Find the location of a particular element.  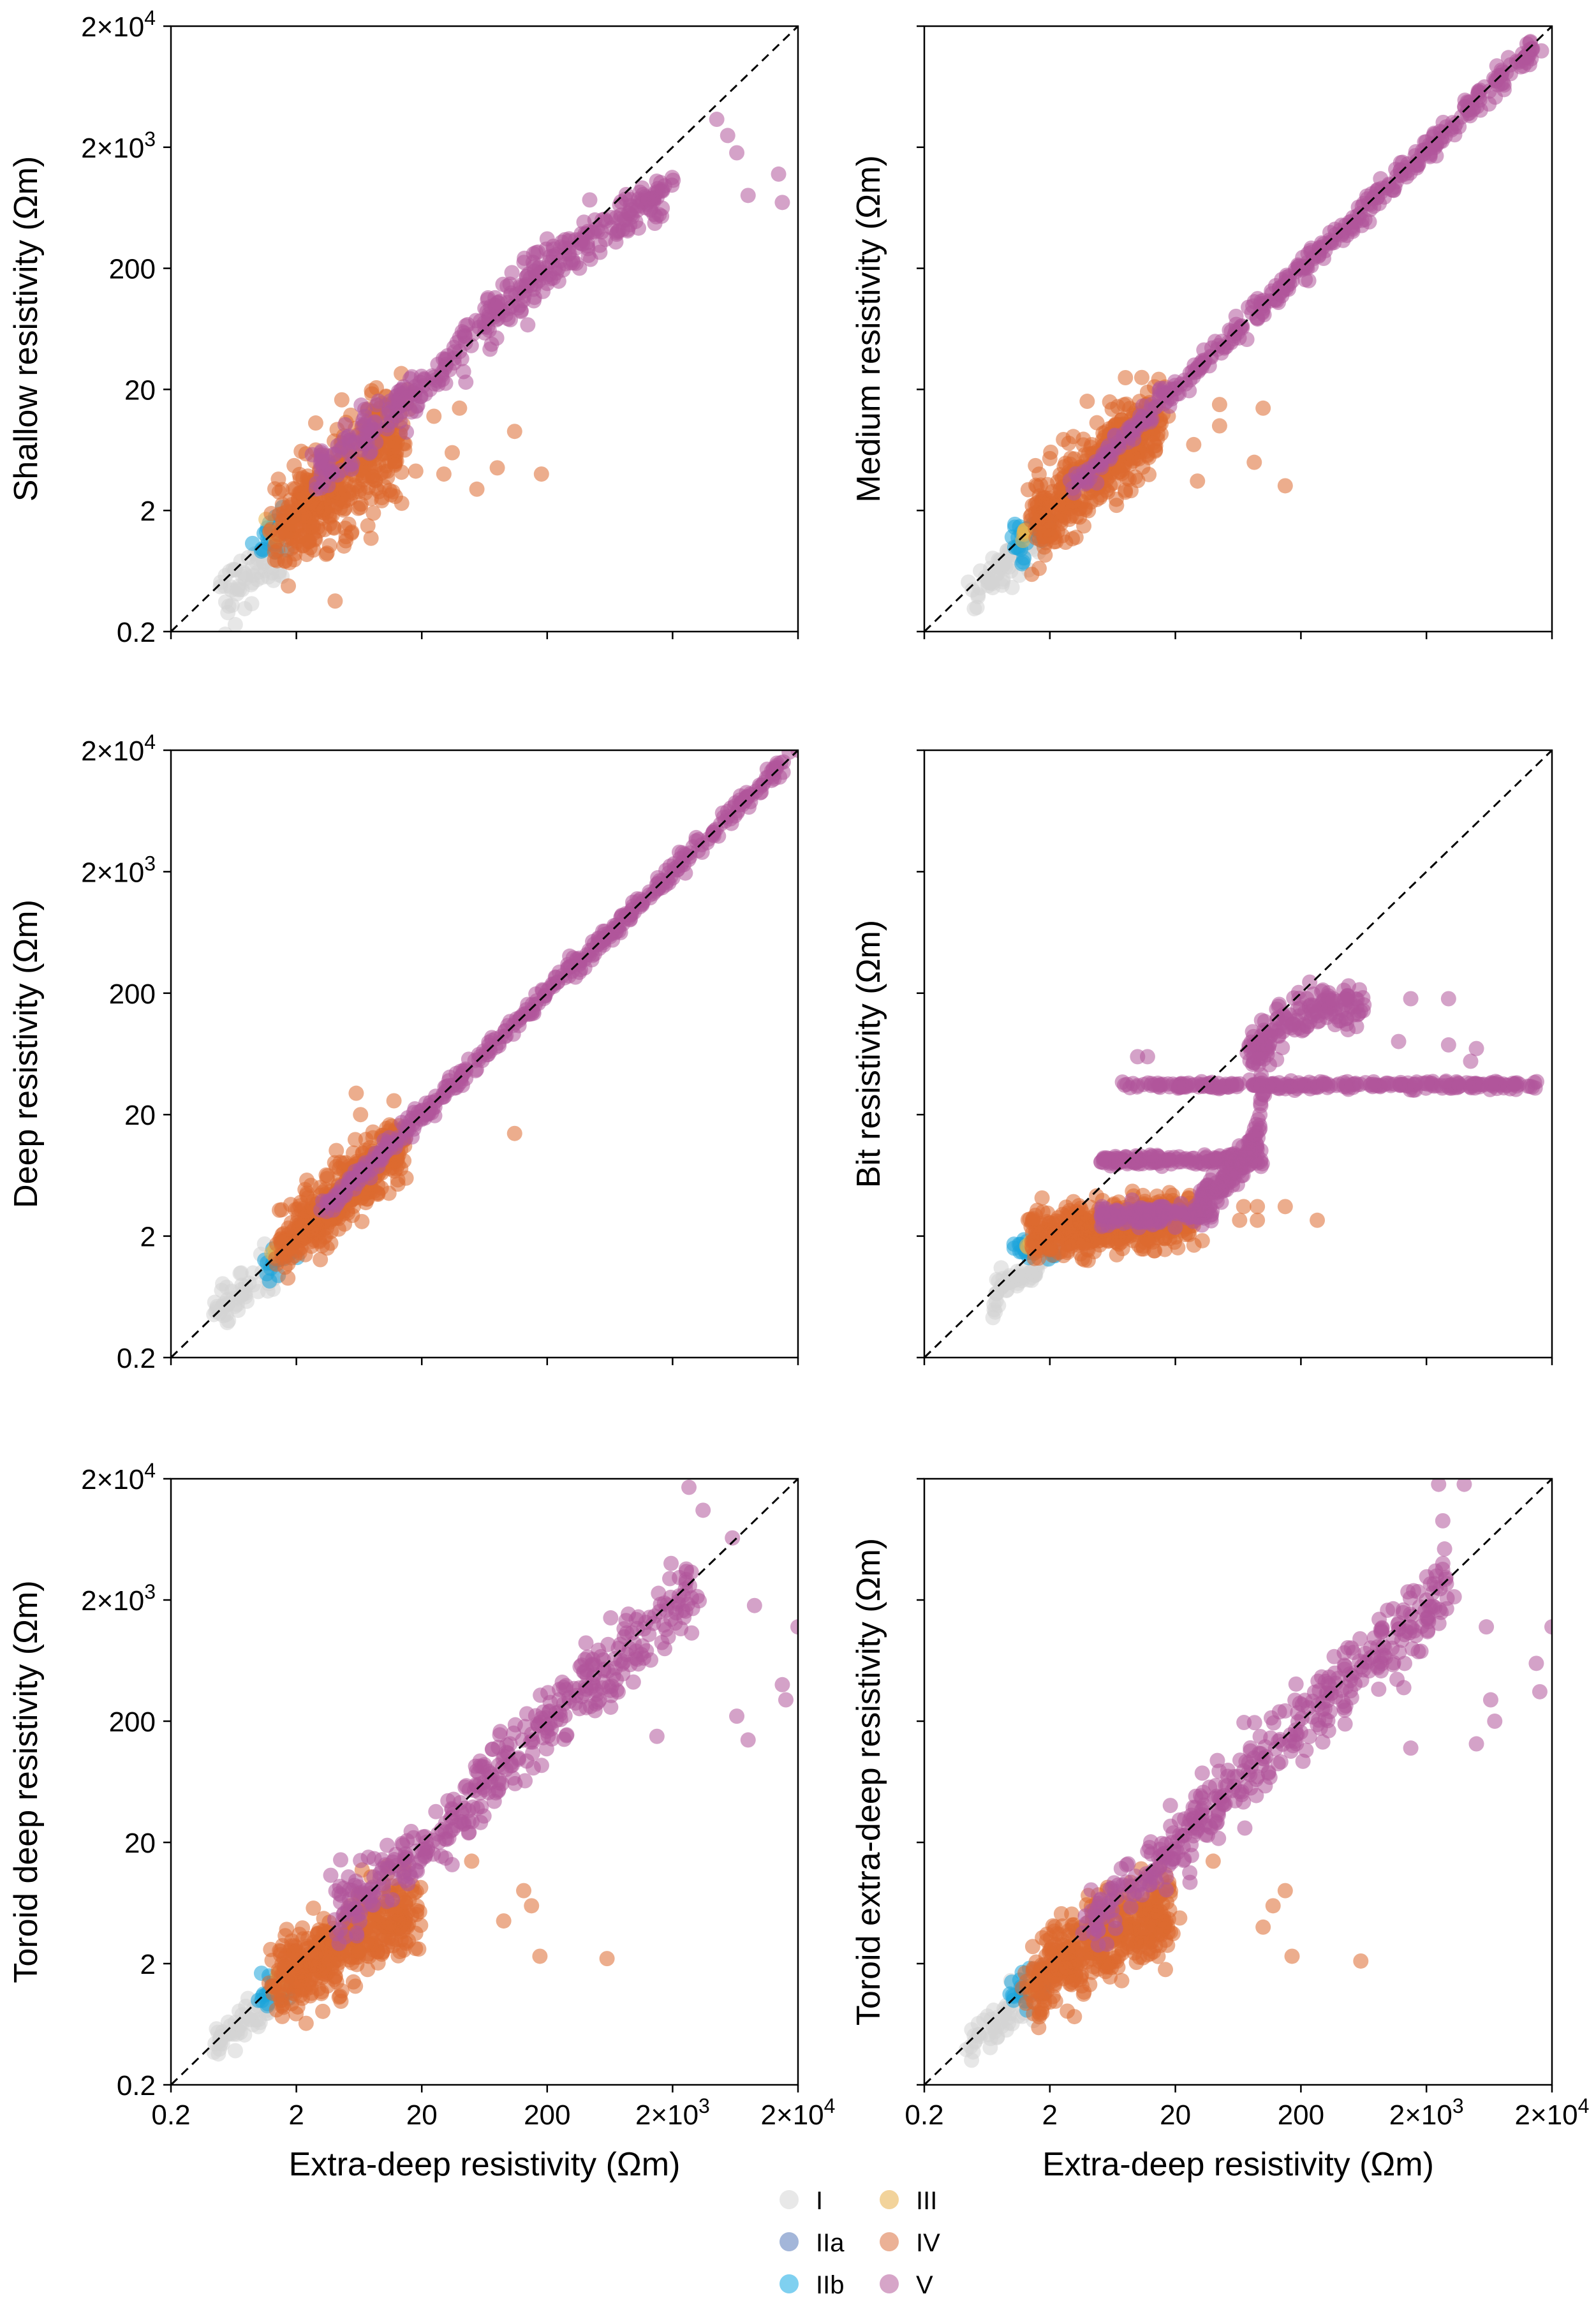

y-axis-title: Shallow resistivity (Ωm) is located at coordinates (27, 329).